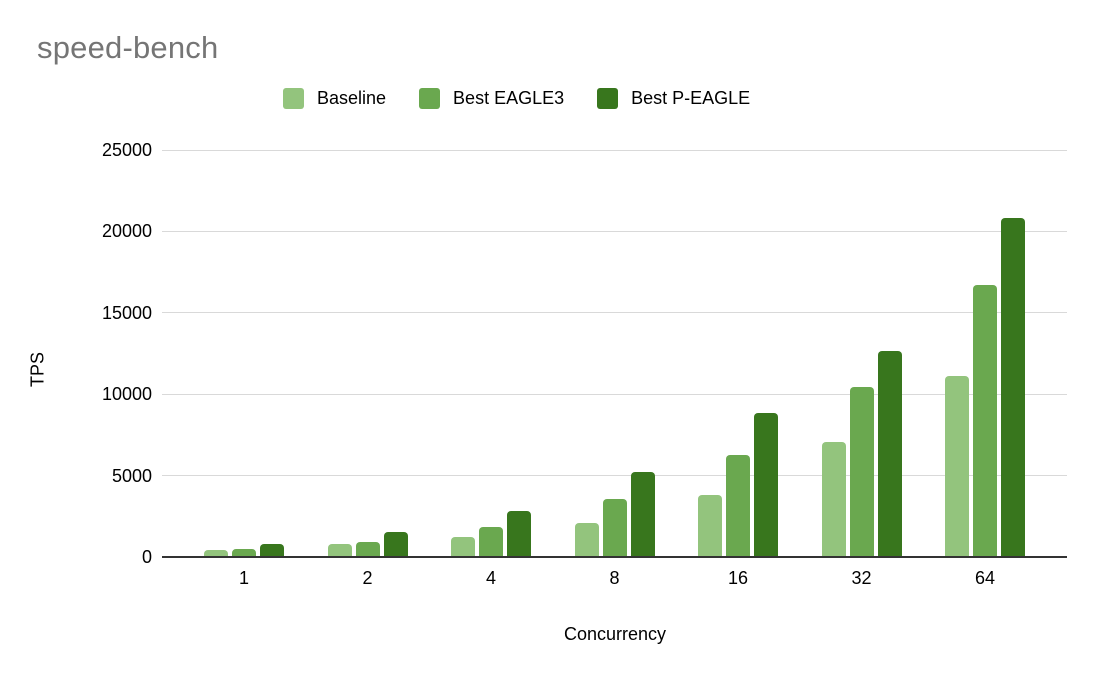 This screenshot has height=681, width=1101. I want to click on x-axis-line, so click(614, 557).